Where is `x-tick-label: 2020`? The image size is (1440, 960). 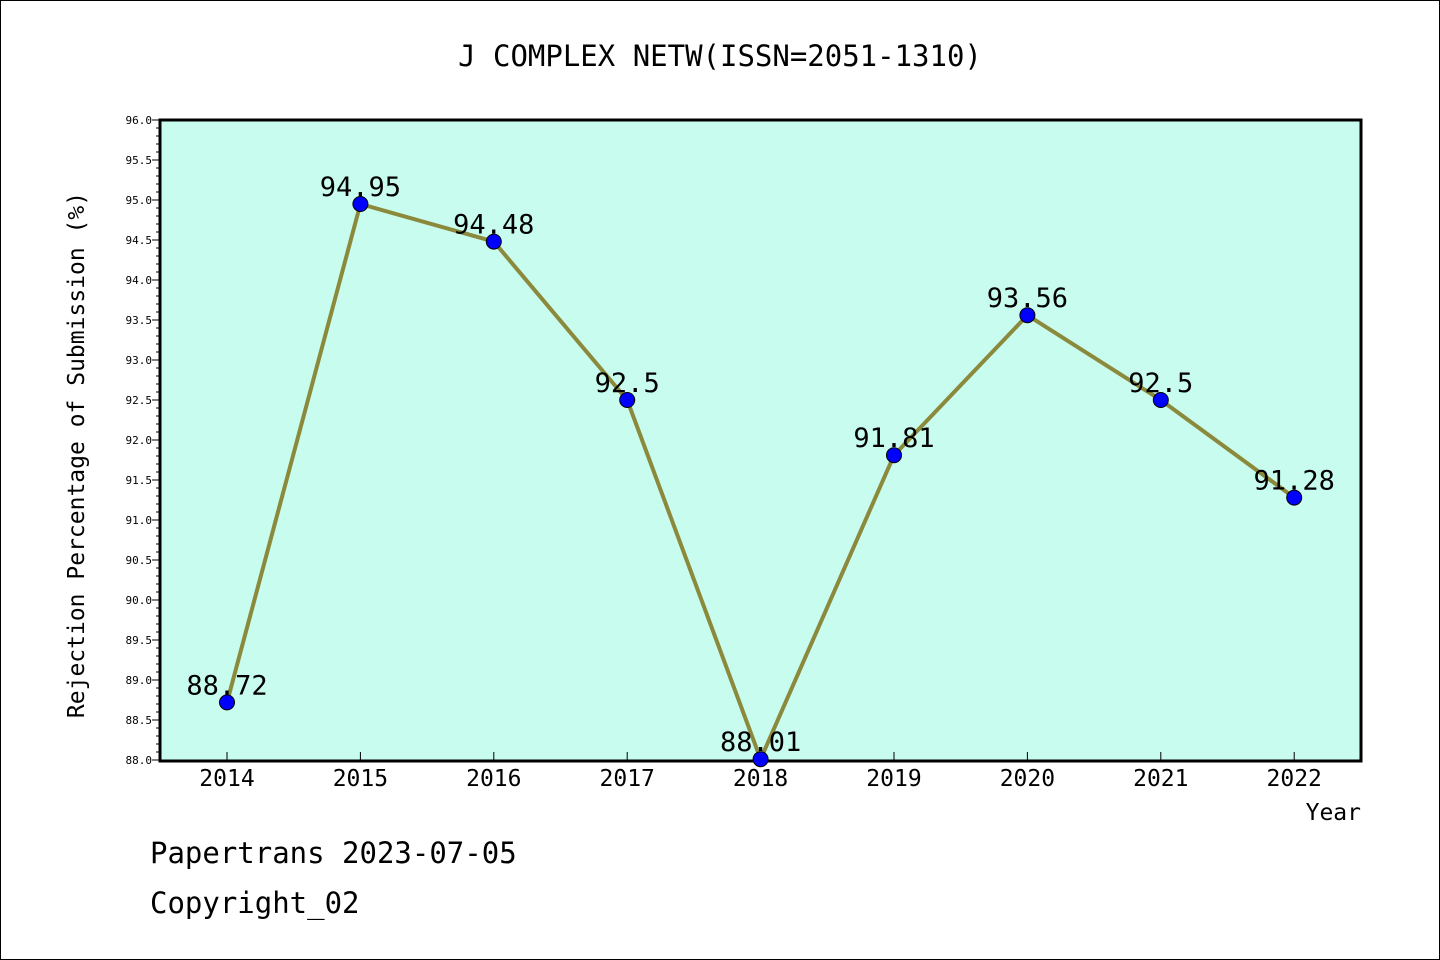
x-tick-label: 2020 is located at coordinates (1027, 779).